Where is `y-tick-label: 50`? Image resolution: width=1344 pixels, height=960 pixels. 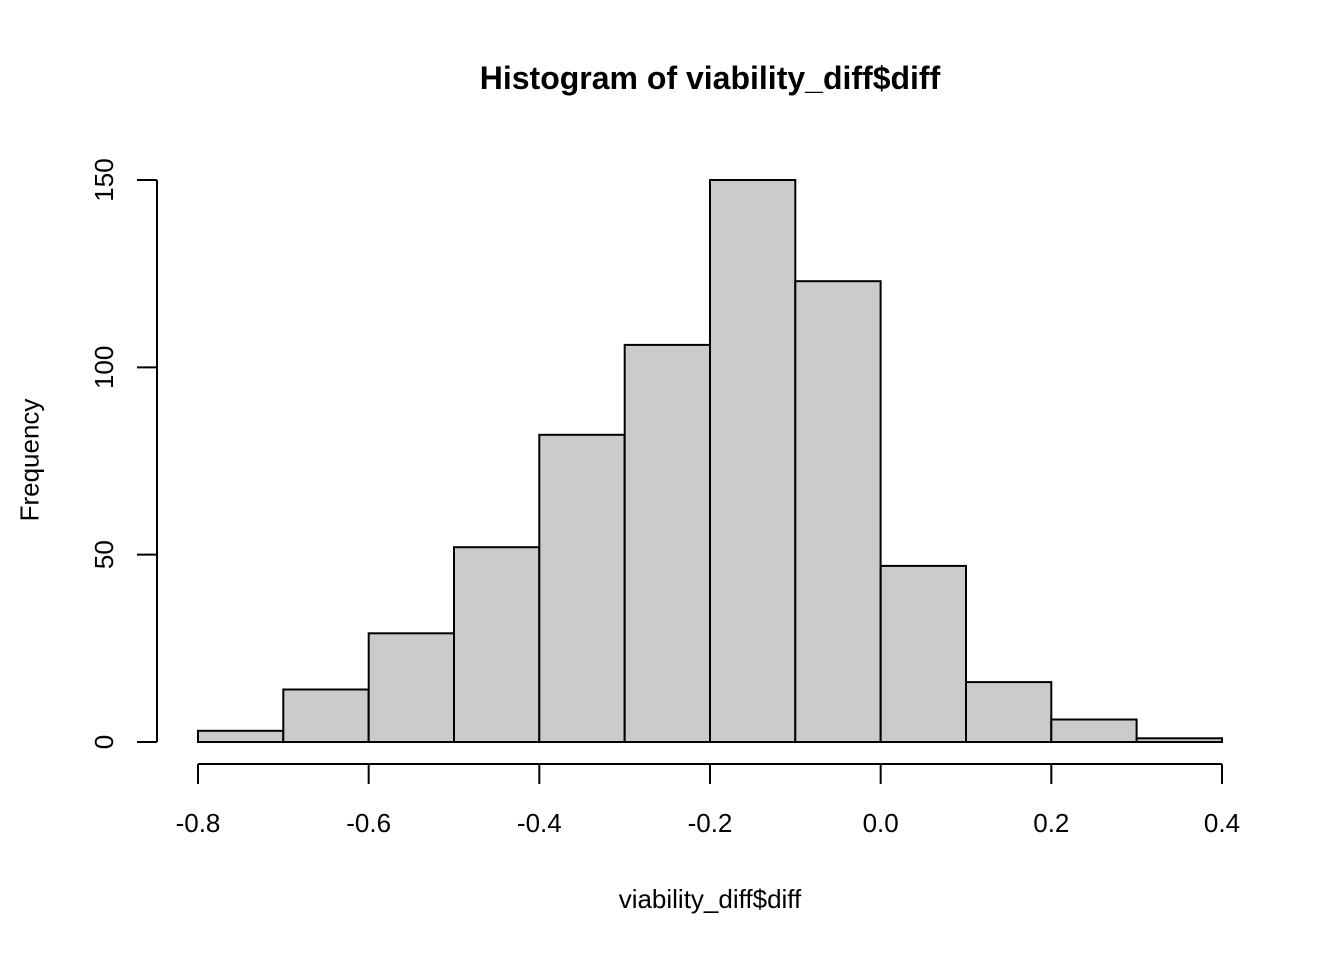
y-tick-label: 50 is located at coordinates (104, 554).